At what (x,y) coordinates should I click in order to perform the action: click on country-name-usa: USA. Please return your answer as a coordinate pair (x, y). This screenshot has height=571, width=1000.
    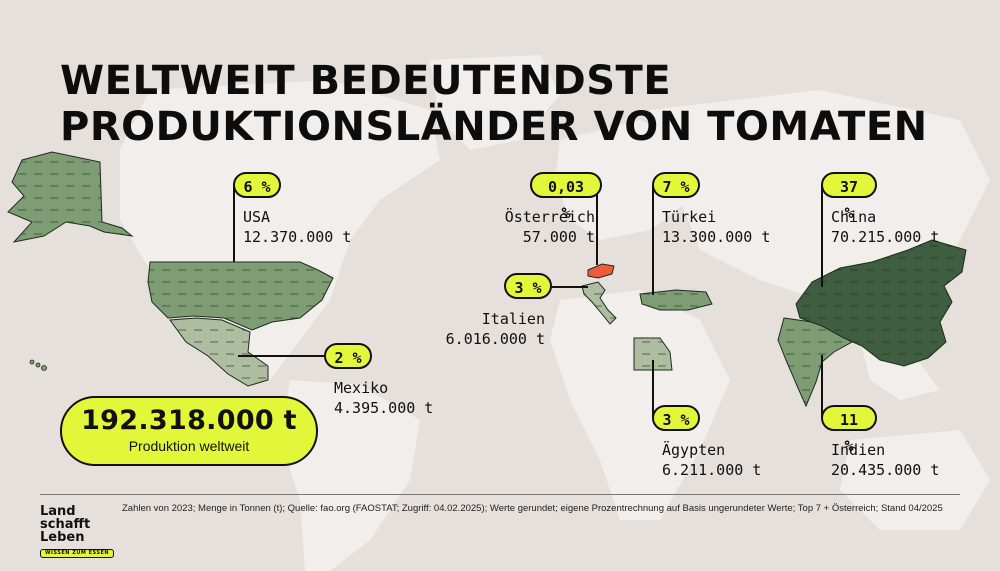
    Looking at the image, I should click on (257, 217).